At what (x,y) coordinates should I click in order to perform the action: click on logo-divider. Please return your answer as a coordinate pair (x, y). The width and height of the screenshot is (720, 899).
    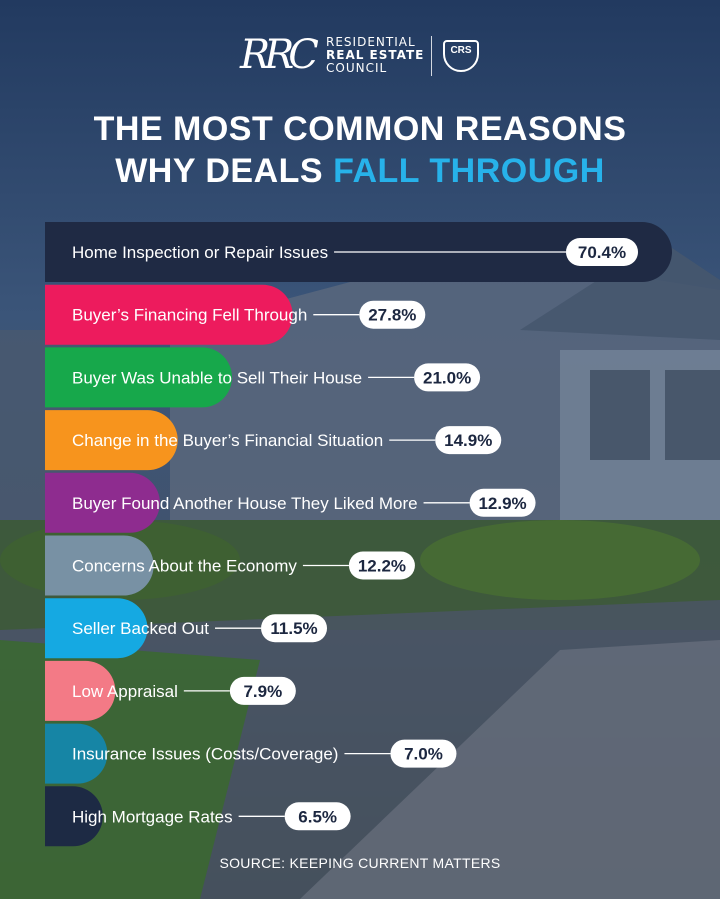
    Looking at the image, I should click on (431, 56).